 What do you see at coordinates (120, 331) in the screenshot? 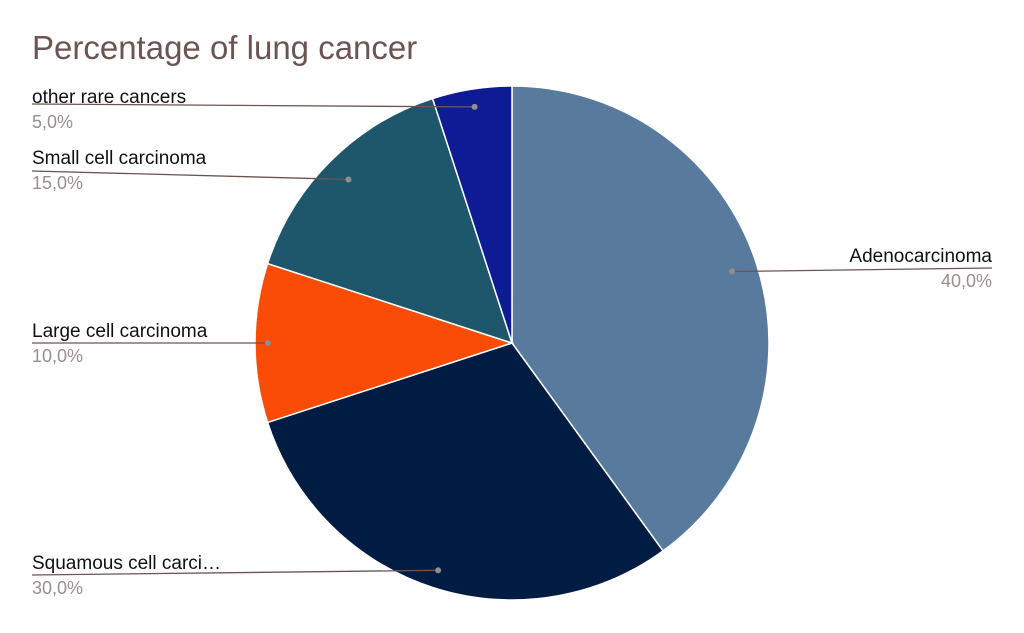
I see `slice-label: Large cell carcinoma` at bounding box center [120, 331].